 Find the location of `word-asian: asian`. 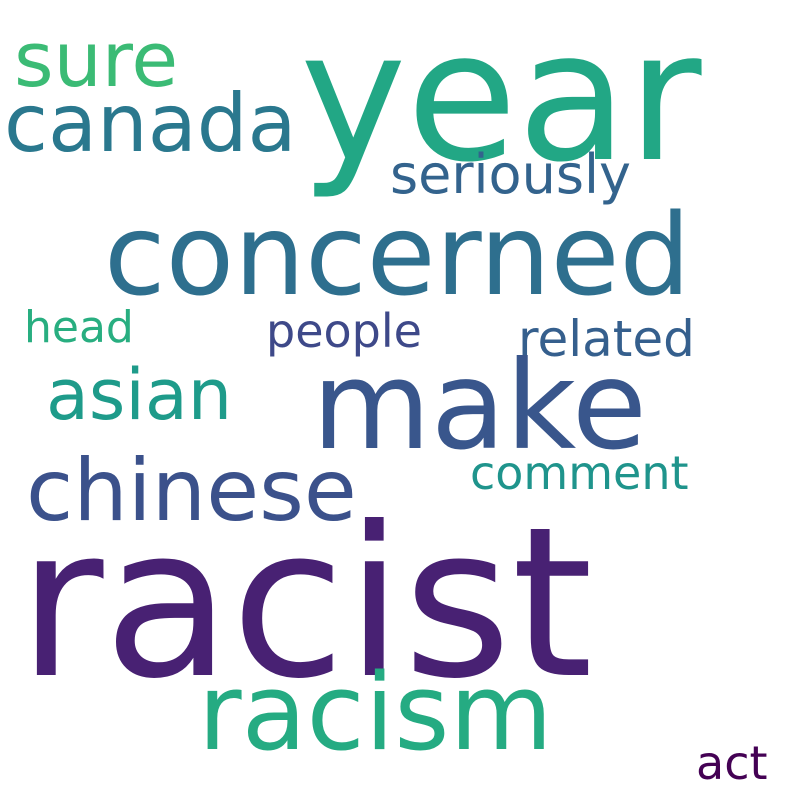

word-asian: asian is located at coordinates (139, 395).